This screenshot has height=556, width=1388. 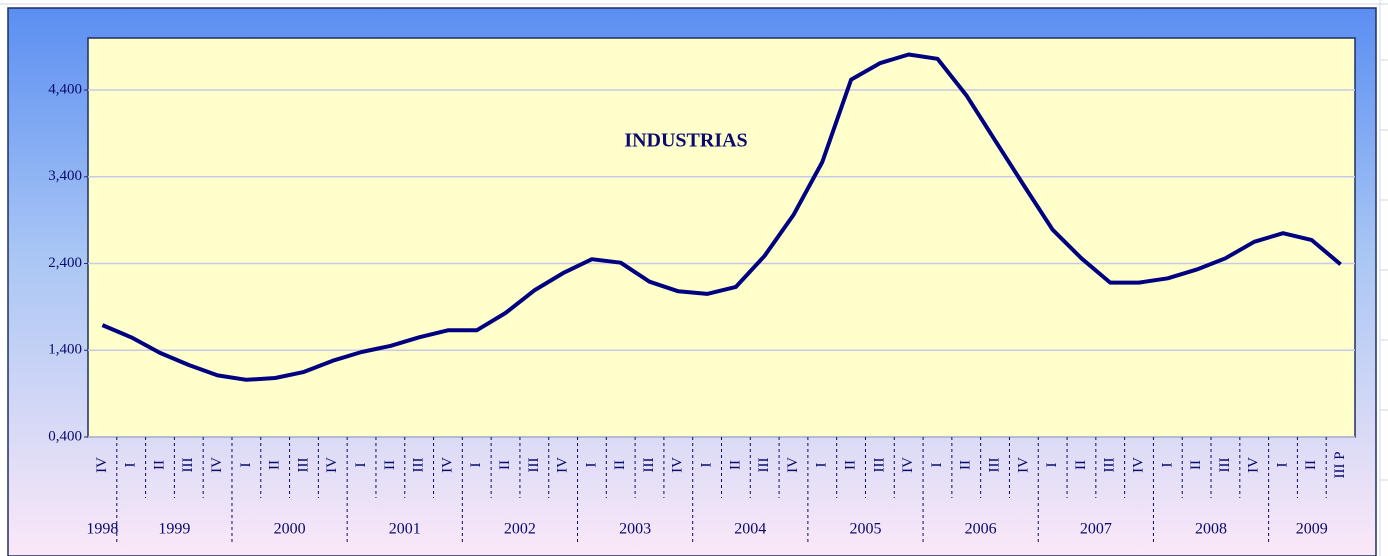 What do you see at coordinates (635, 529) in the screenshot?
I see `year-label: 2003` at bounding box center [635, 529].